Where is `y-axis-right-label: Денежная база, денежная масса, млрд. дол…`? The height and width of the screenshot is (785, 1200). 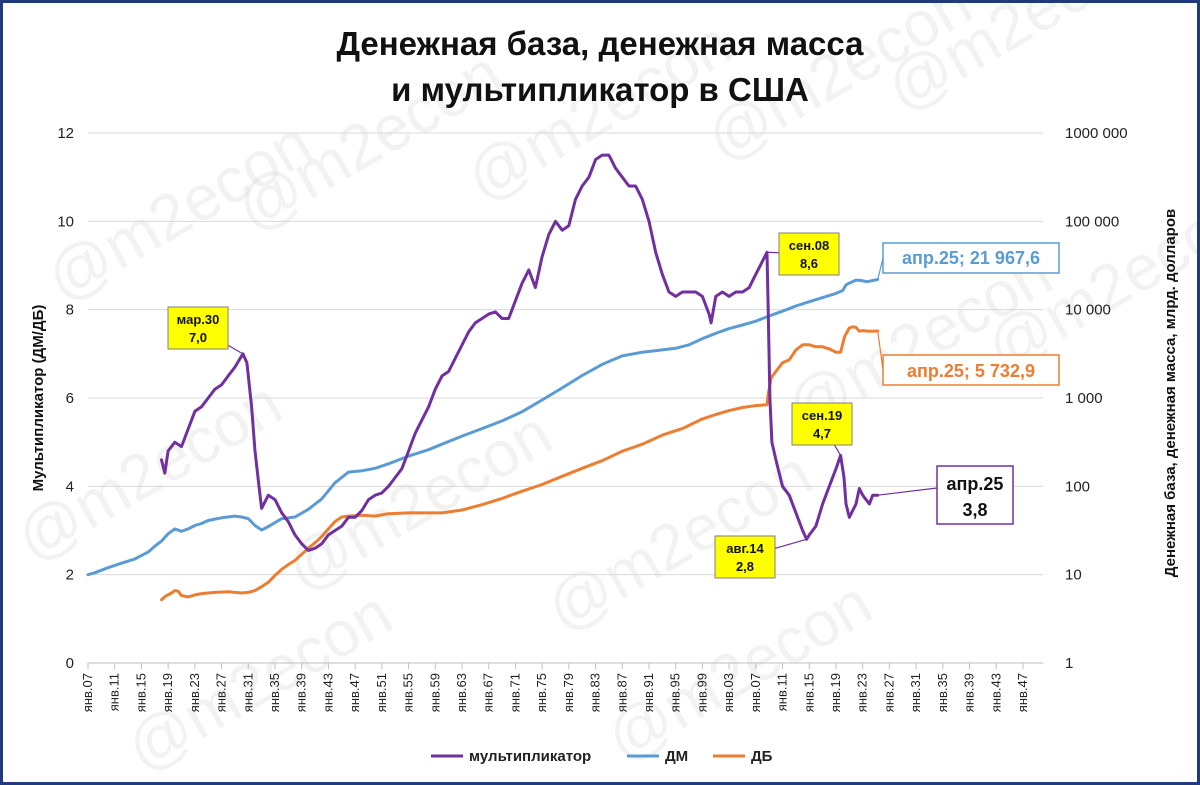
y-axis-right-label: Денежная база, денежная масса, млрд. дол… is located at coordinates (1170, 393).